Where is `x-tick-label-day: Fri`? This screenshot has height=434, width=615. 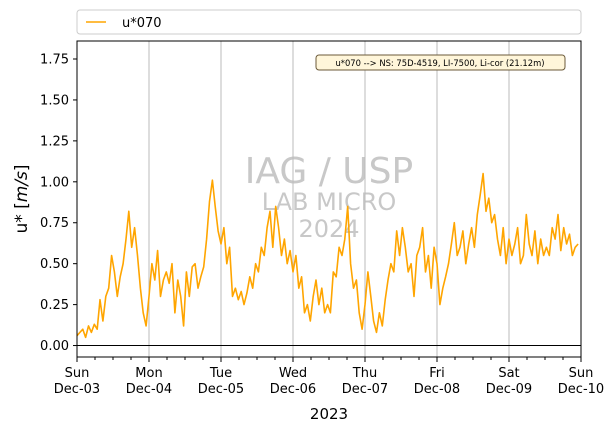 x-tick-label-day: Fri is located at coordinates (437, 373).